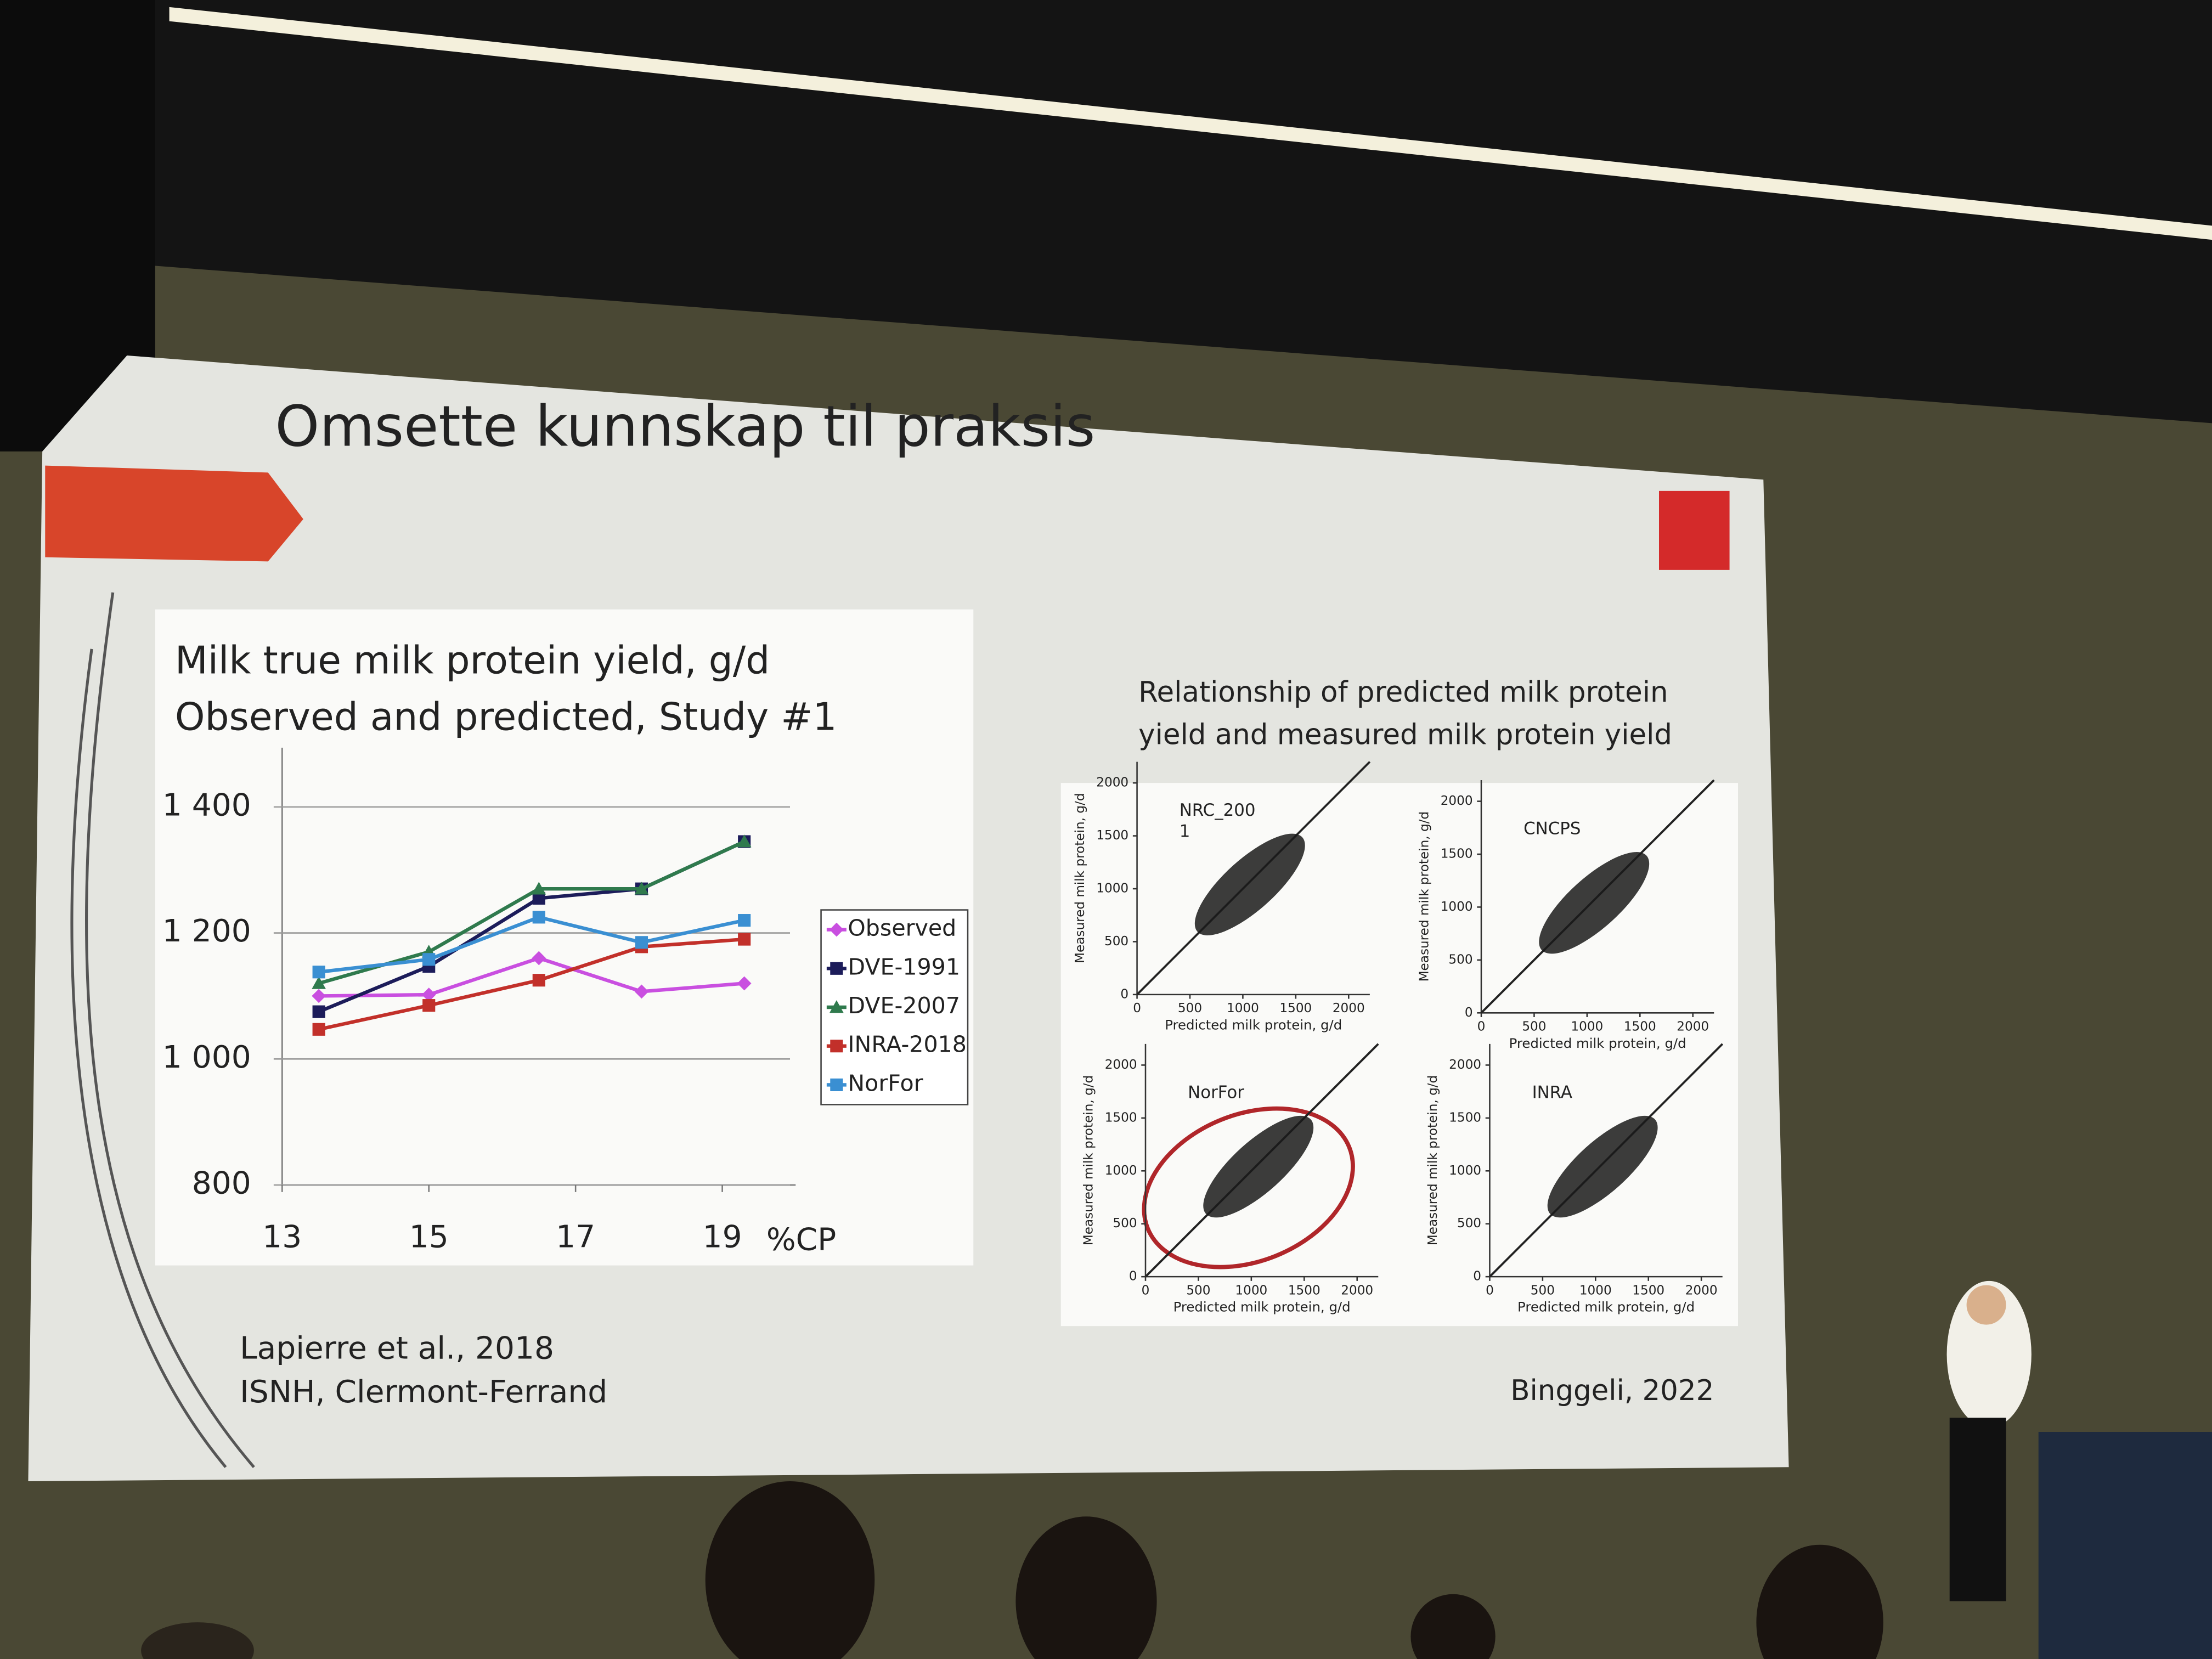 This screenshot has width=2212, height=1659. I want to click on slide-decoration, so click(162, 1030).